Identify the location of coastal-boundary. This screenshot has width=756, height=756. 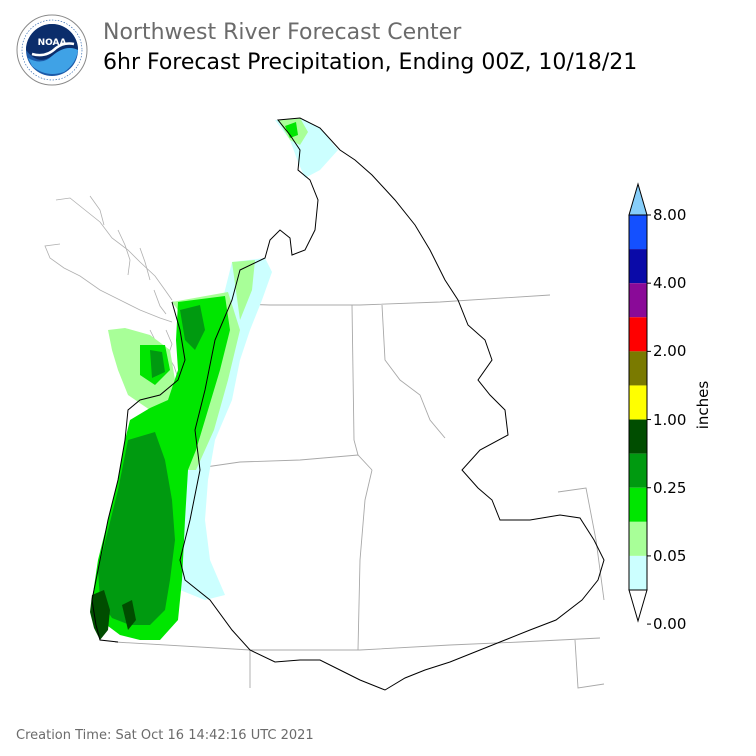
(138, 472).